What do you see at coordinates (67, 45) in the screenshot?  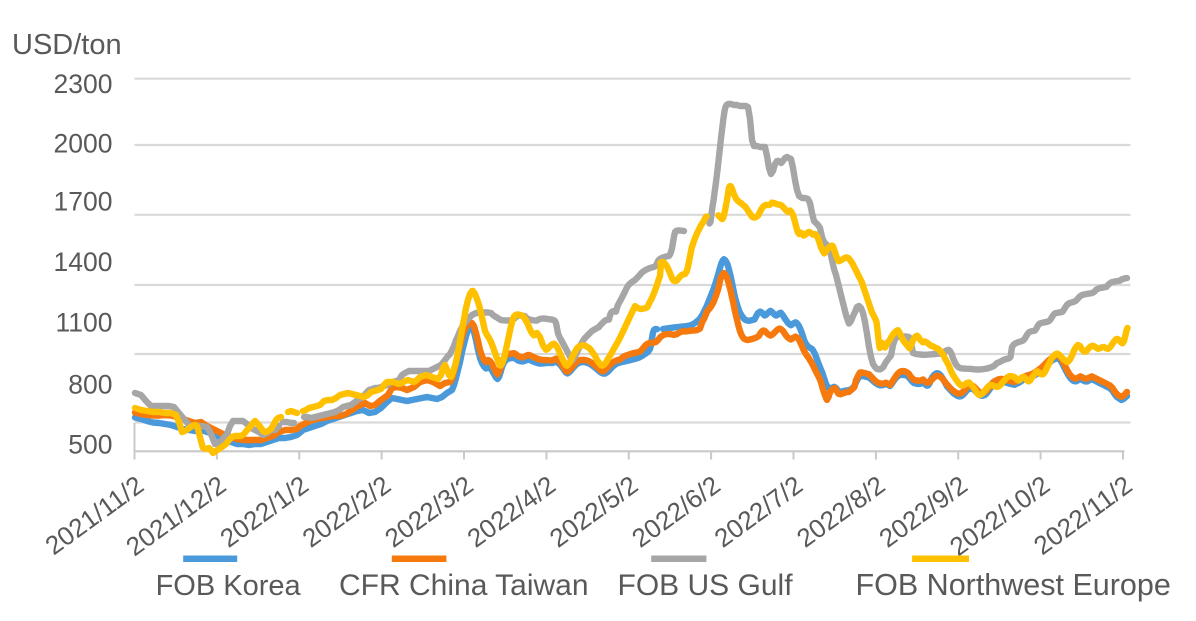 I see `svg-text: USD/ton` at bounding box center [67, 45].